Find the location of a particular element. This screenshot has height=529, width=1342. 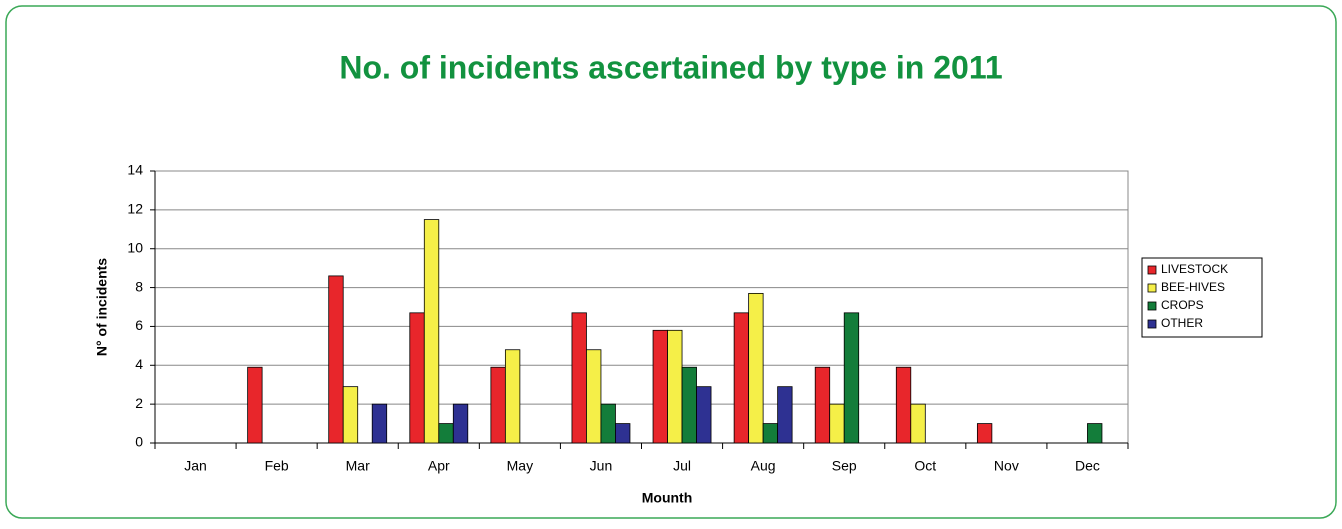

y-tick-label: 2 is located at coordinates (139, 403).